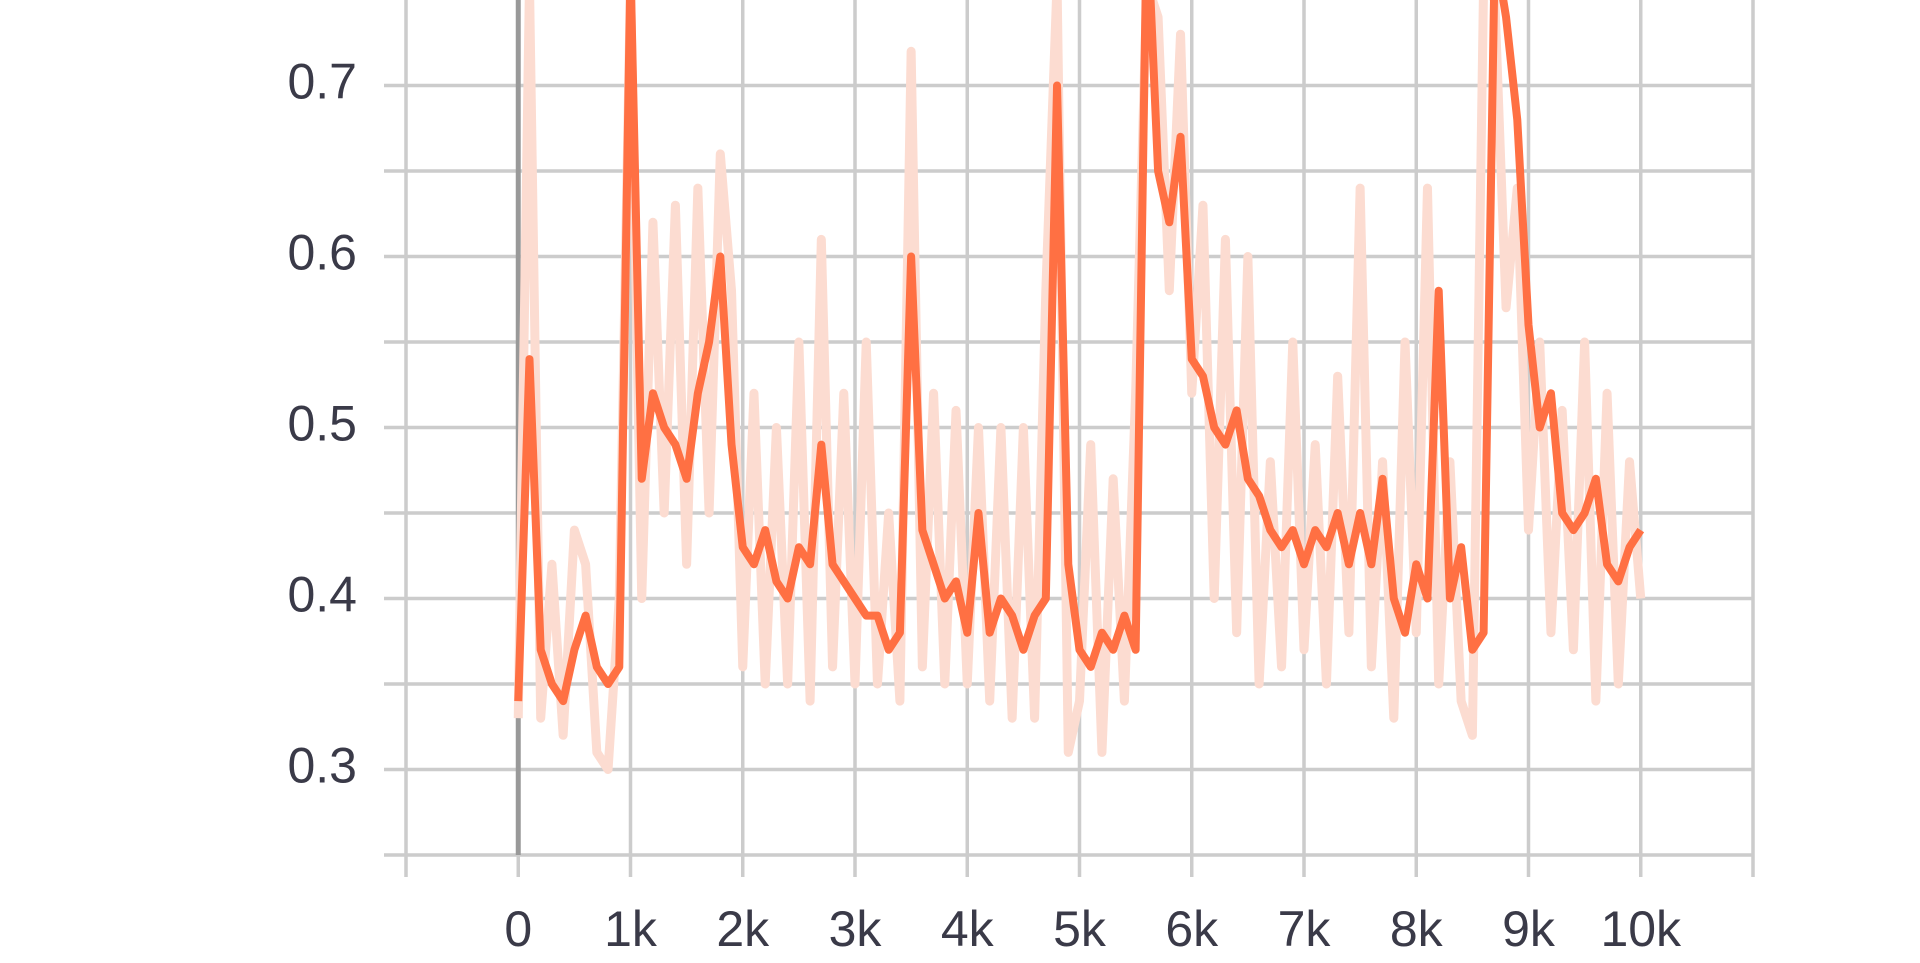 The image size is (1920, 963). Describe the element at coordinates (322, 253) in the screenshot. I see `y-tick-label: 0.6` at that location.